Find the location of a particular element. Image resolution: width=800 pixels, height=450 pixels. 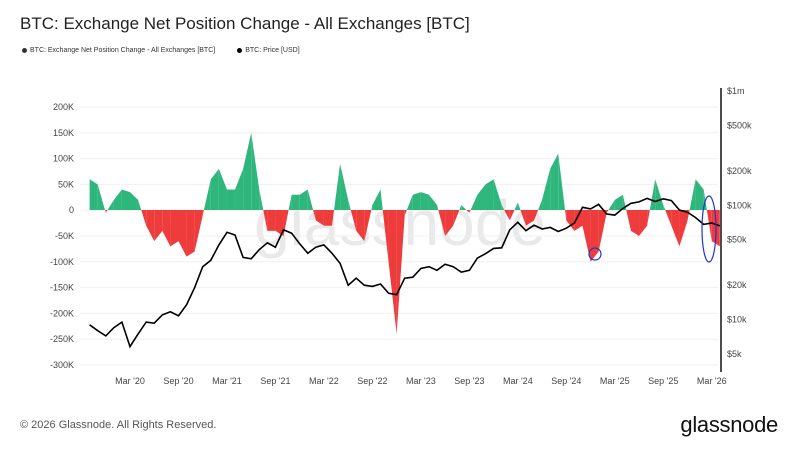

x-tick-label: Mar '20 is located at coordinates (130, 381).